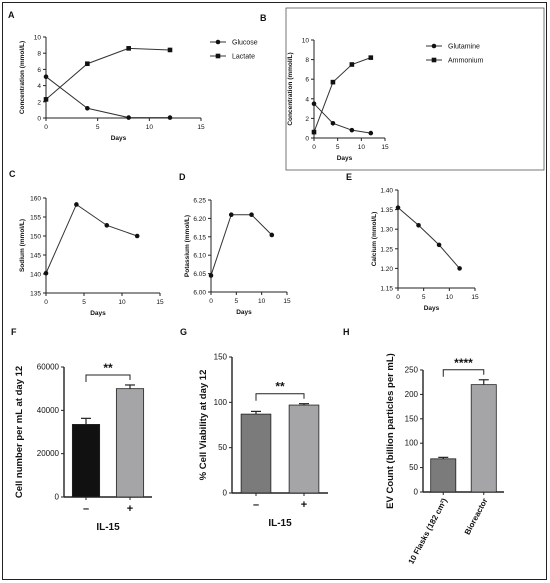 This screenshot has width=550, height=583. What do you see at coordinates (38, 38) in the screenshot?
I see `y-tick-label: 10` at bounding box center [38, 38].